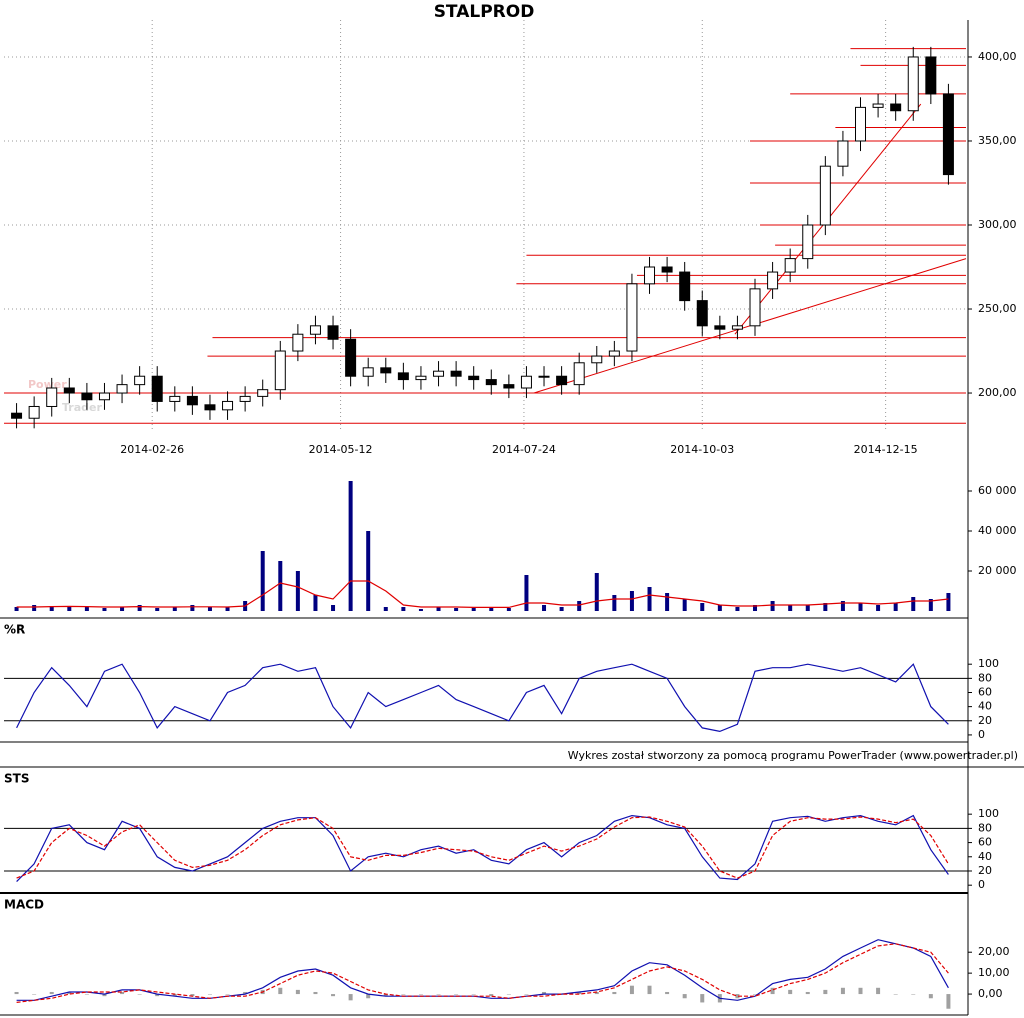  Describe the element at coordinates (484, 12) in the screenshot. I see `chart-title: STALPROD` at that location.